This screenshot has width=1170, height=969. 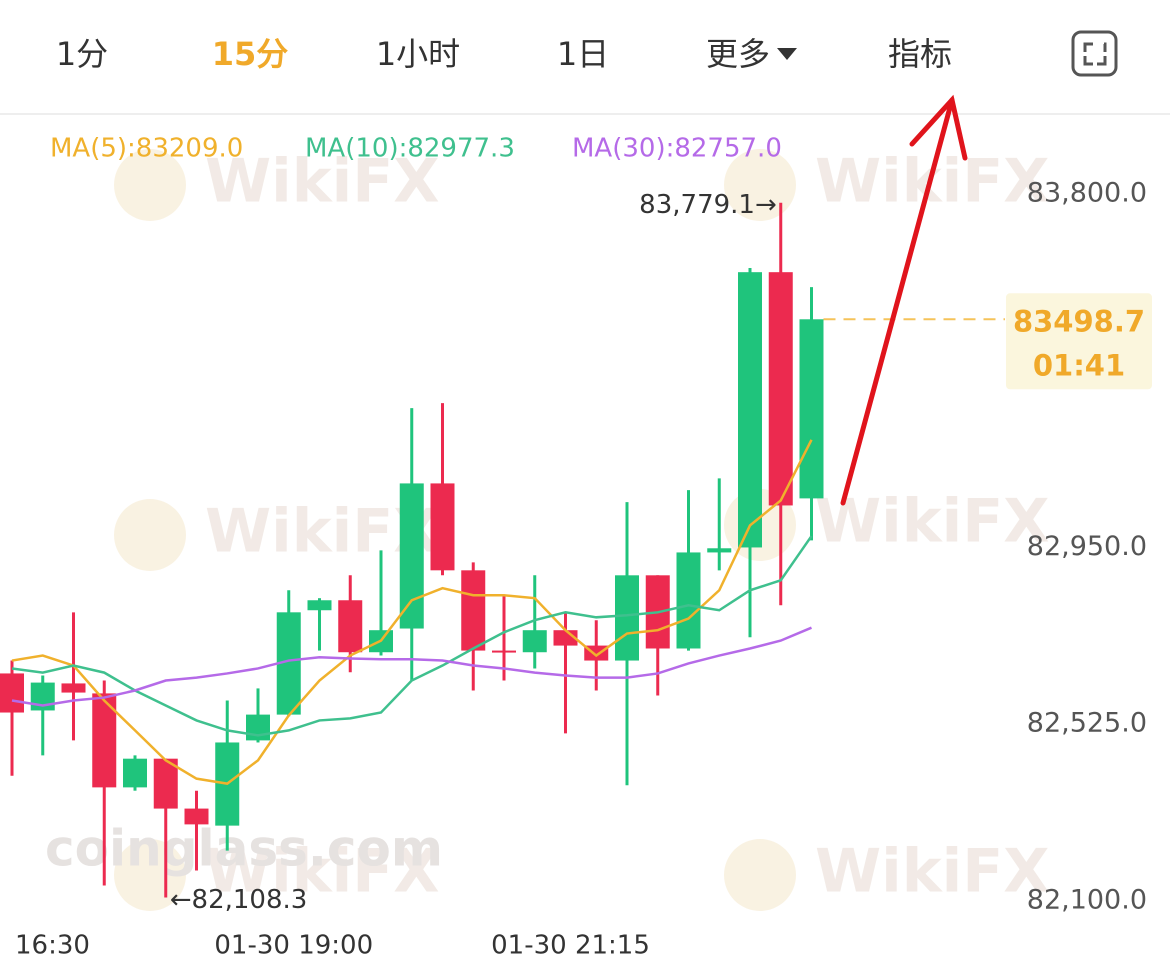 I want to click on legend-entry: MA(5):83209.0, so click(x=146, y=149).